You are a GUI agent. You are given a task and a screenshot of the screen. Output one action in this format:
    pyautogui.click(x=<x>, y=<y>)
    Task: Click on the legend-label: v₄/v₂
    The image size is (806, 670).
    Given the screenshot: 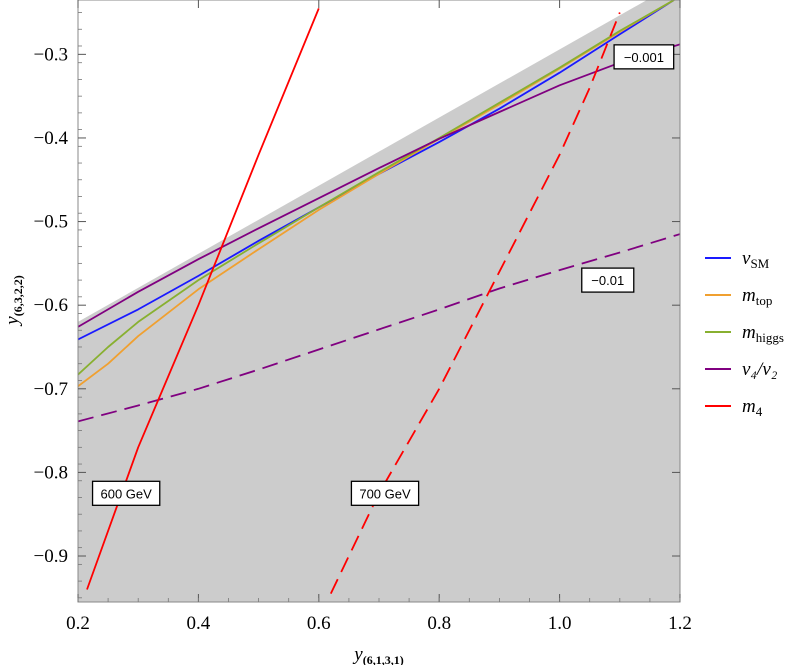 What is the action you would take?
    pyautogui.click(x=760, y=369)
    